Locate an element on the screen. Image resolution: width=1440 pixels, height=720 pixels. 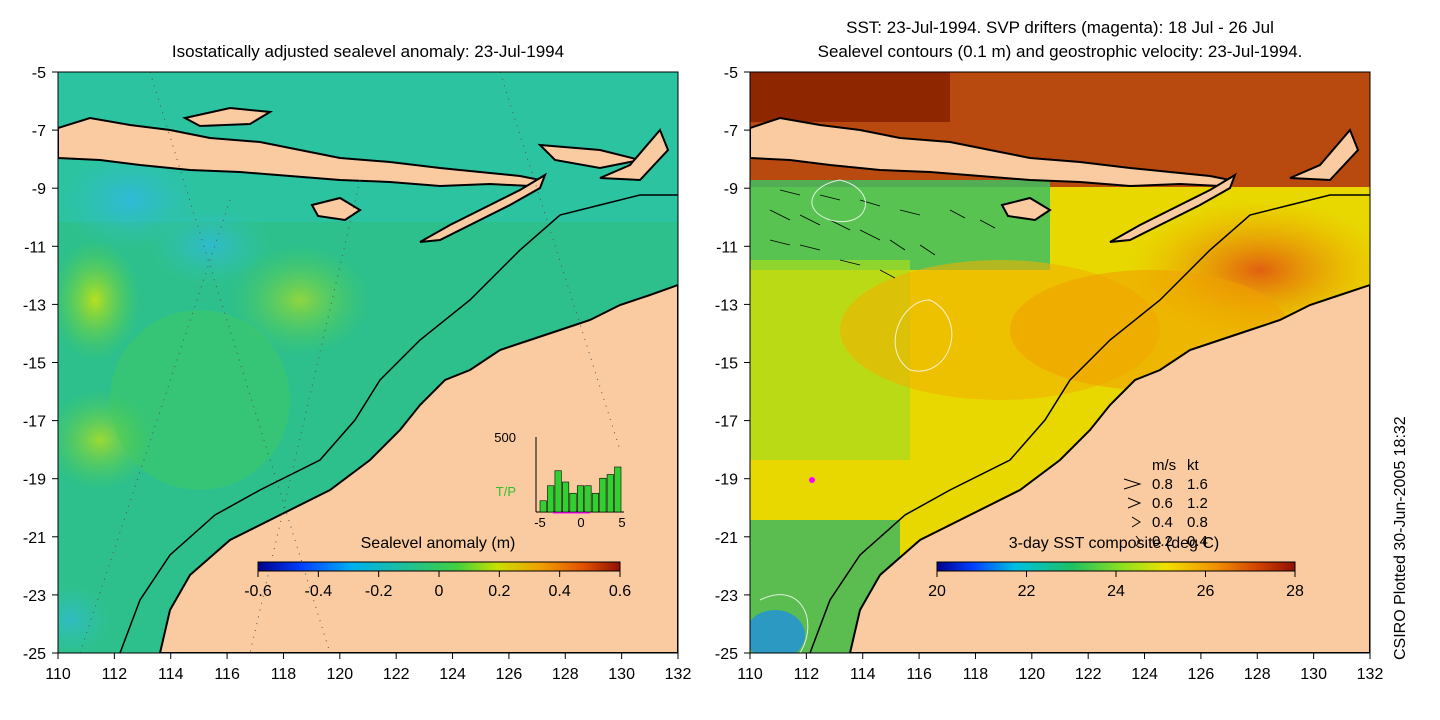
right-y-tick-label: -21 is located at coordinates (726, 538).